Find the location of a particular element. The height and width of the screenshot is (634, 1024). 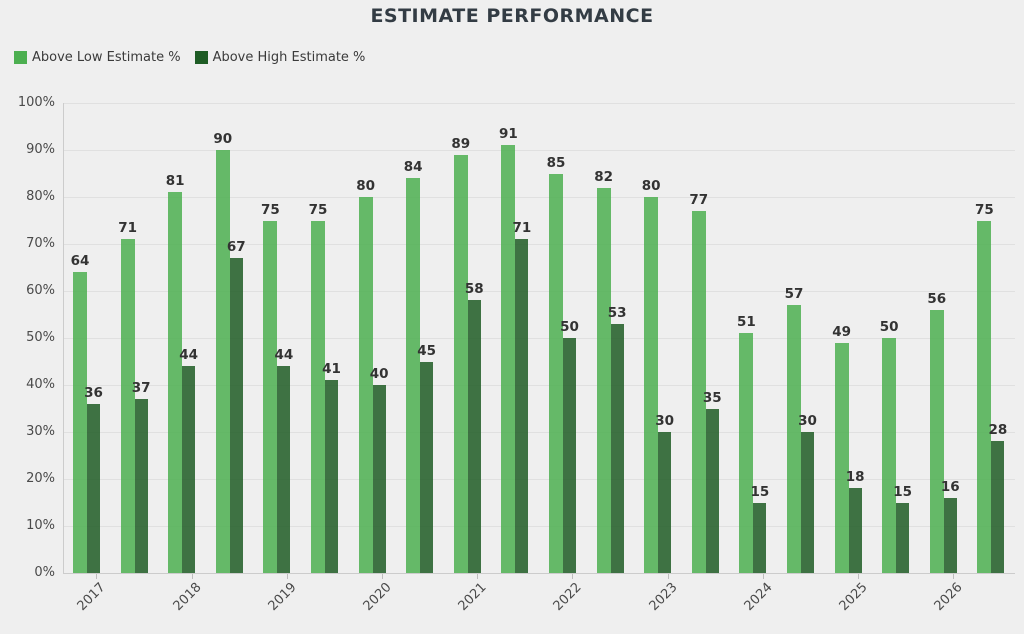

bar-value-label: 64 is located at coordinates (80, 261).